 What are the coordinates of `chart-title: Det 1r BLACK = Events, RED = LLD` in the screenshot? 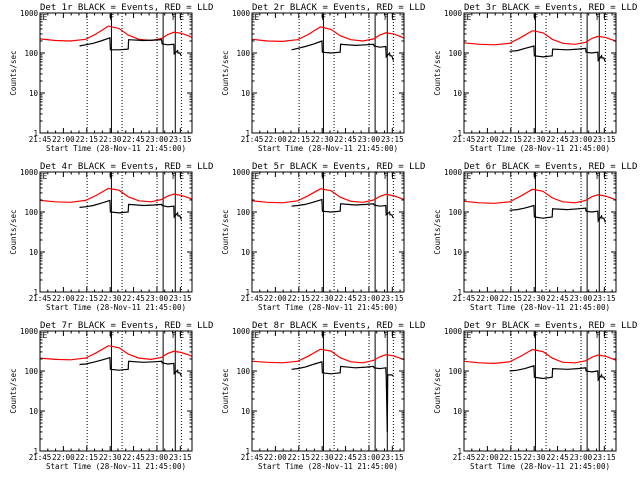 It's located at (126, 8).